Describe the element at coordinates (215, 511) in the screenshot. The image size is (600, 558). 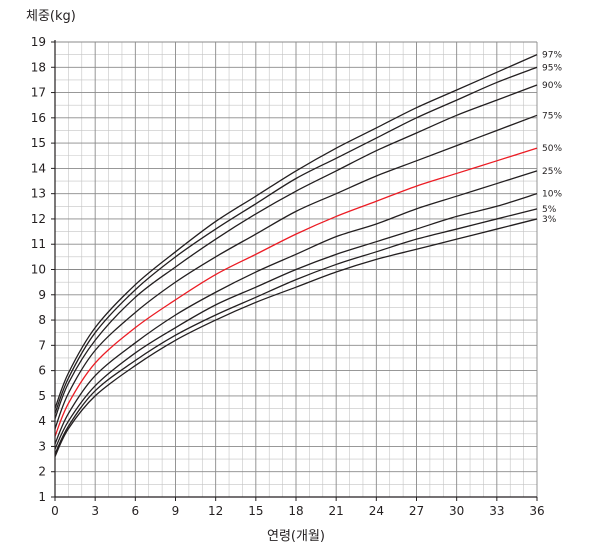
I see `x-tick-label: 12` at that location.